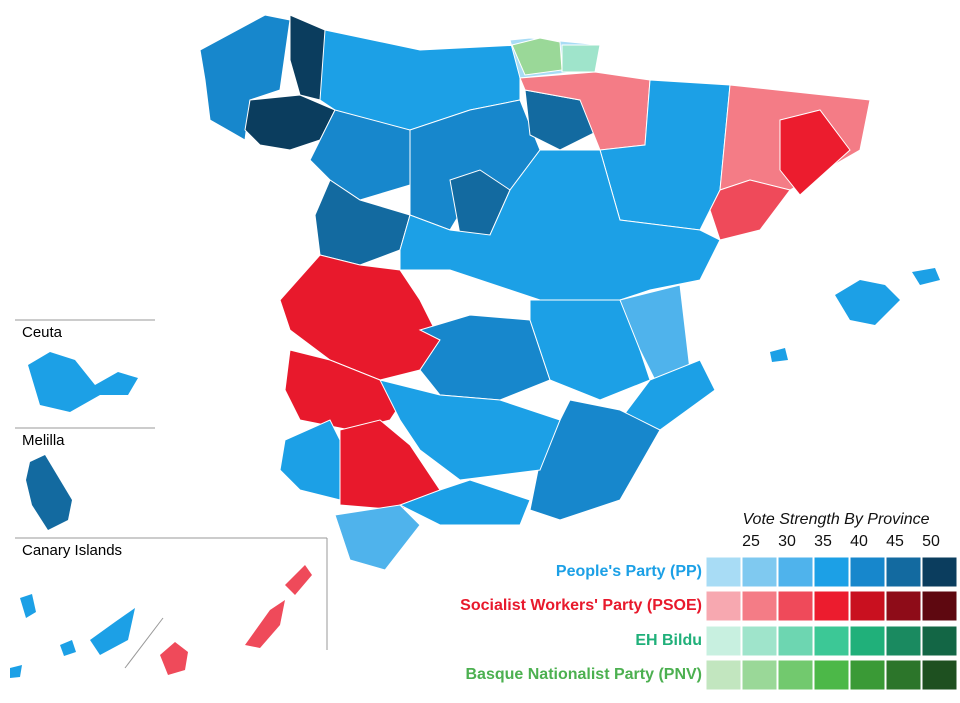 The height and width of the screenshot is (703, 960). I want to click on scale-label: 25, so click(751, 541).